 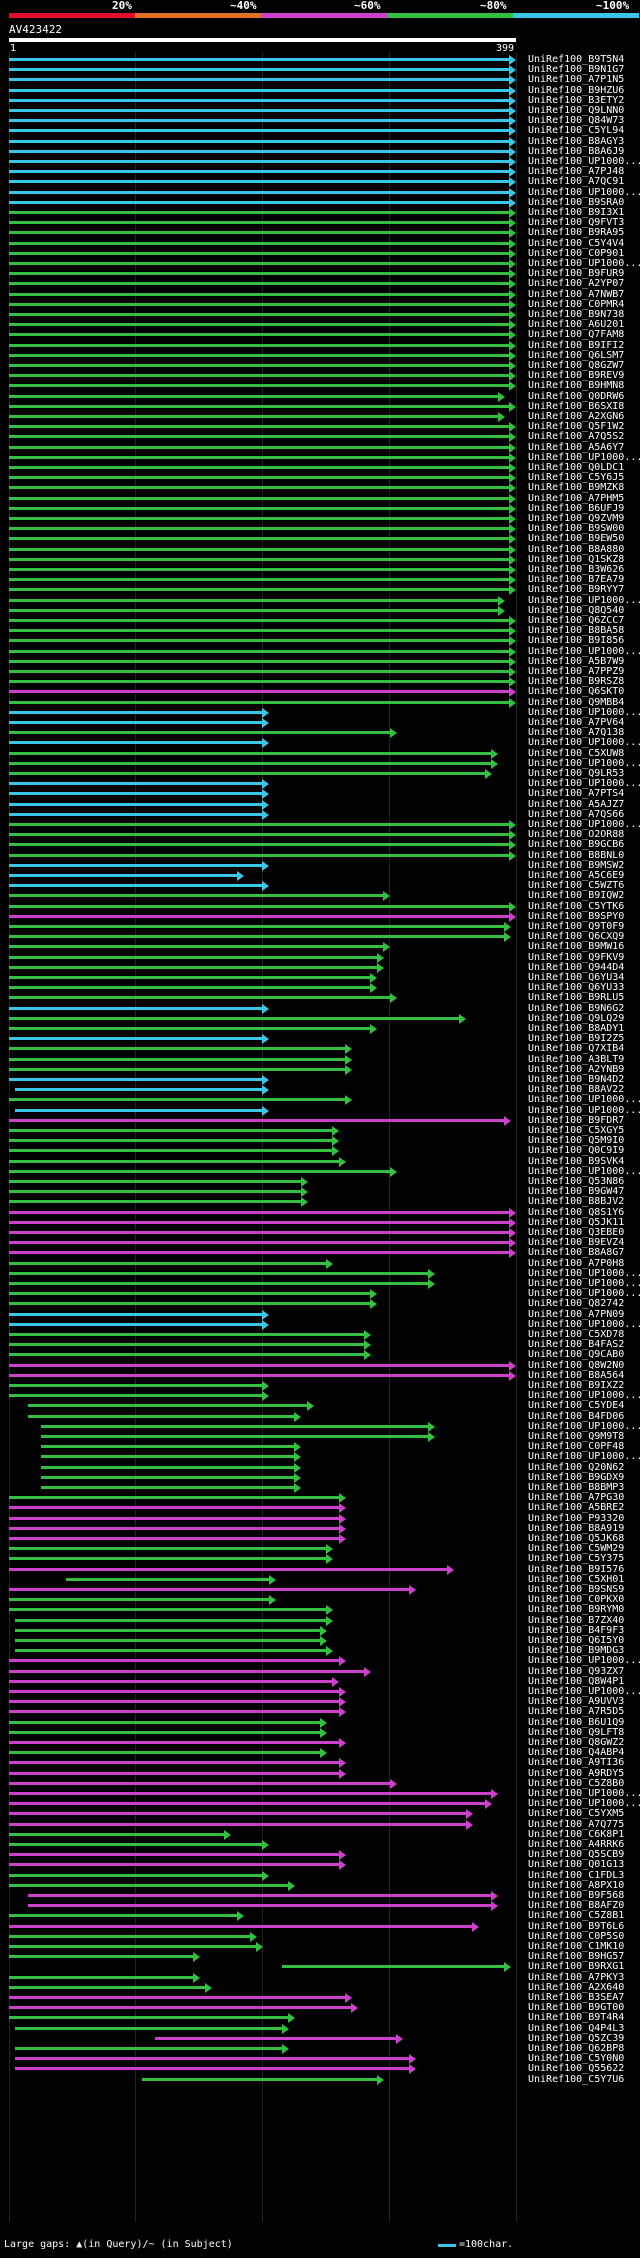 What do you see at coordinates (576, 1202) in the screenshot?
I see `hit-label: UniRef100_B8BJV2` at bounding box center [576, 1202].